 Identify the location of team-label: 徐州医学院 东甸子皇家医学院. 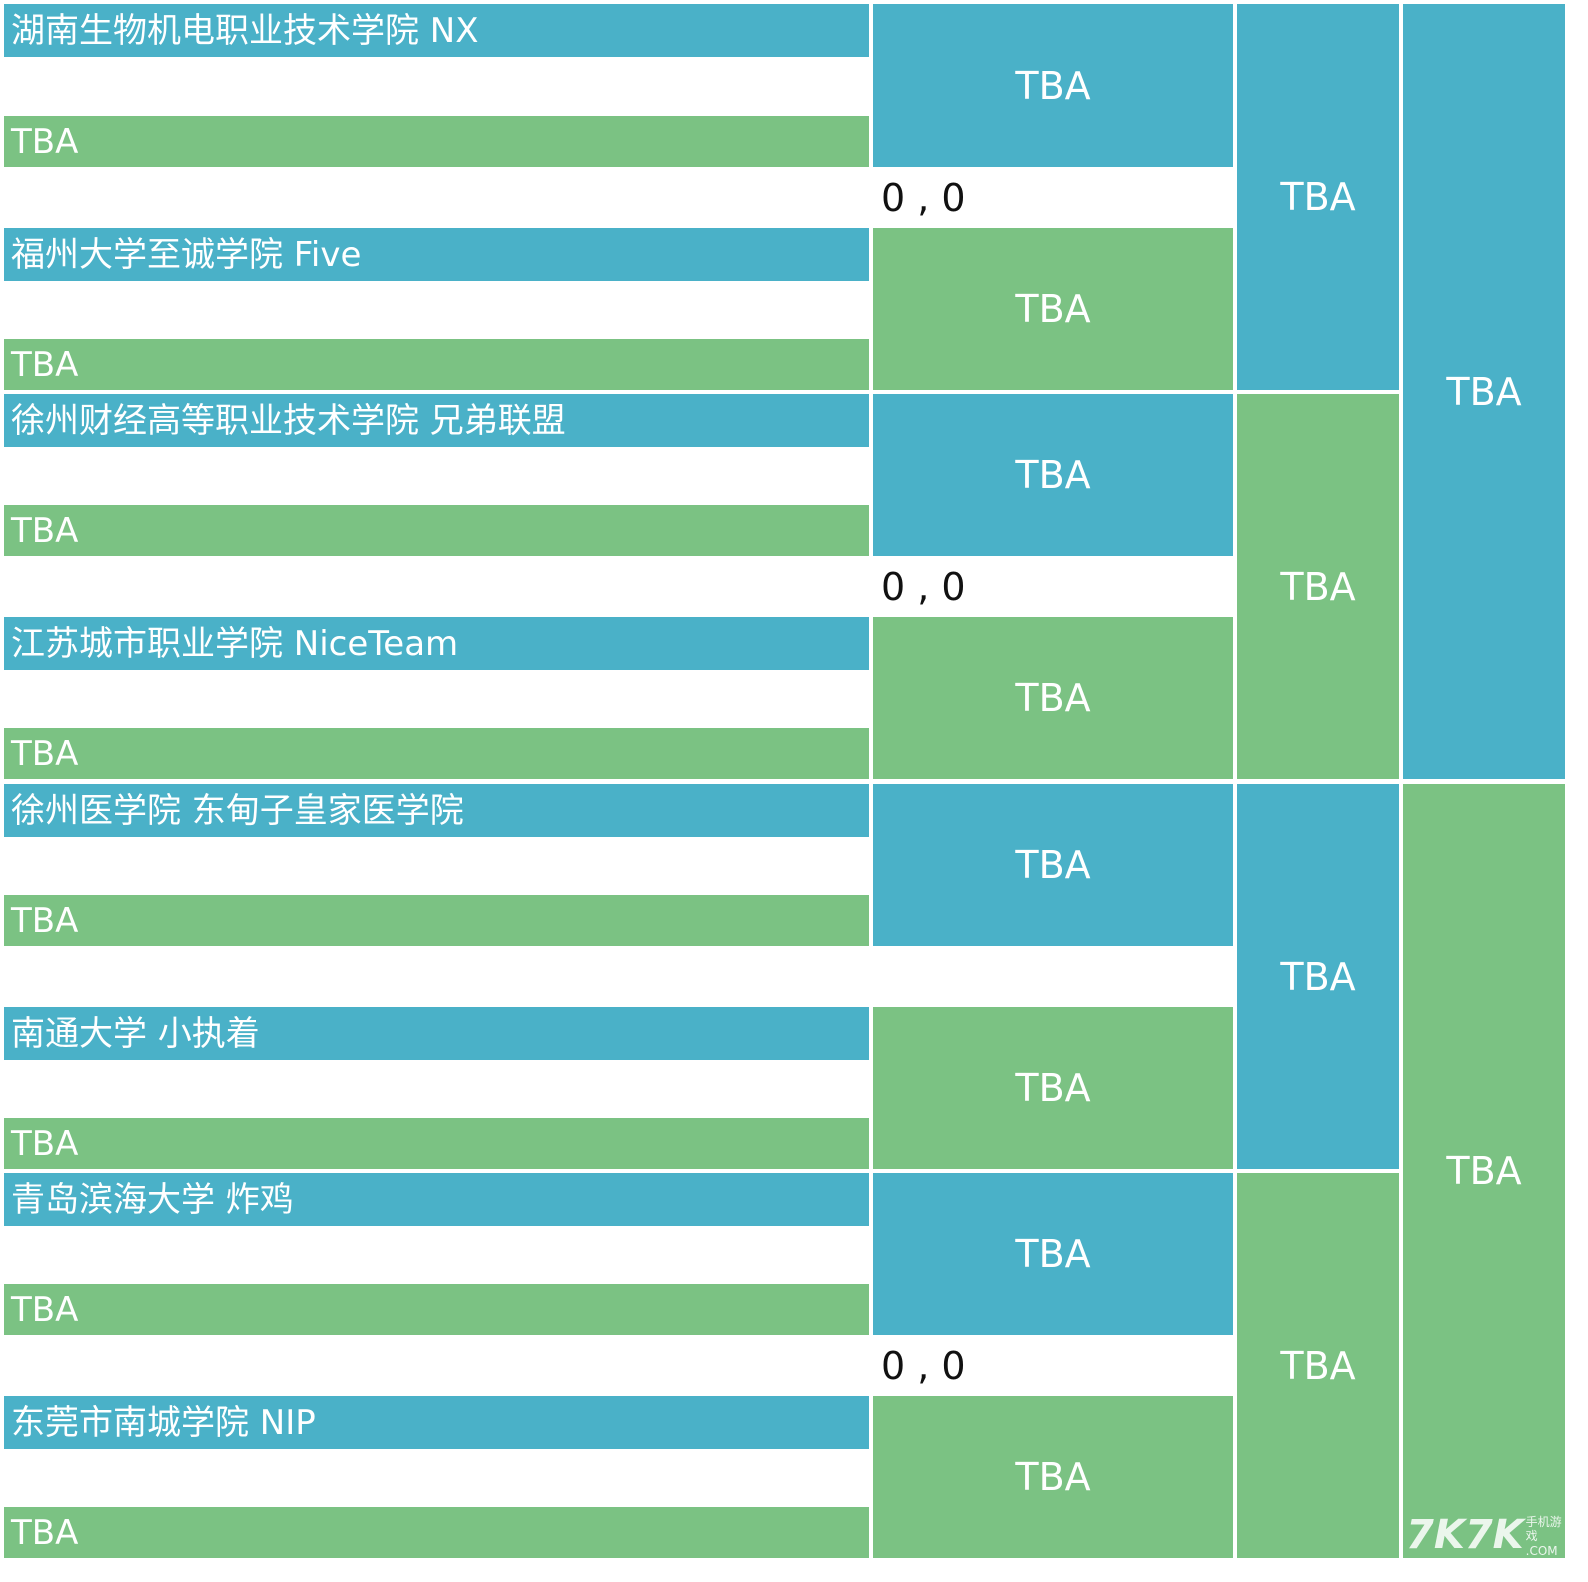
(436, 810).